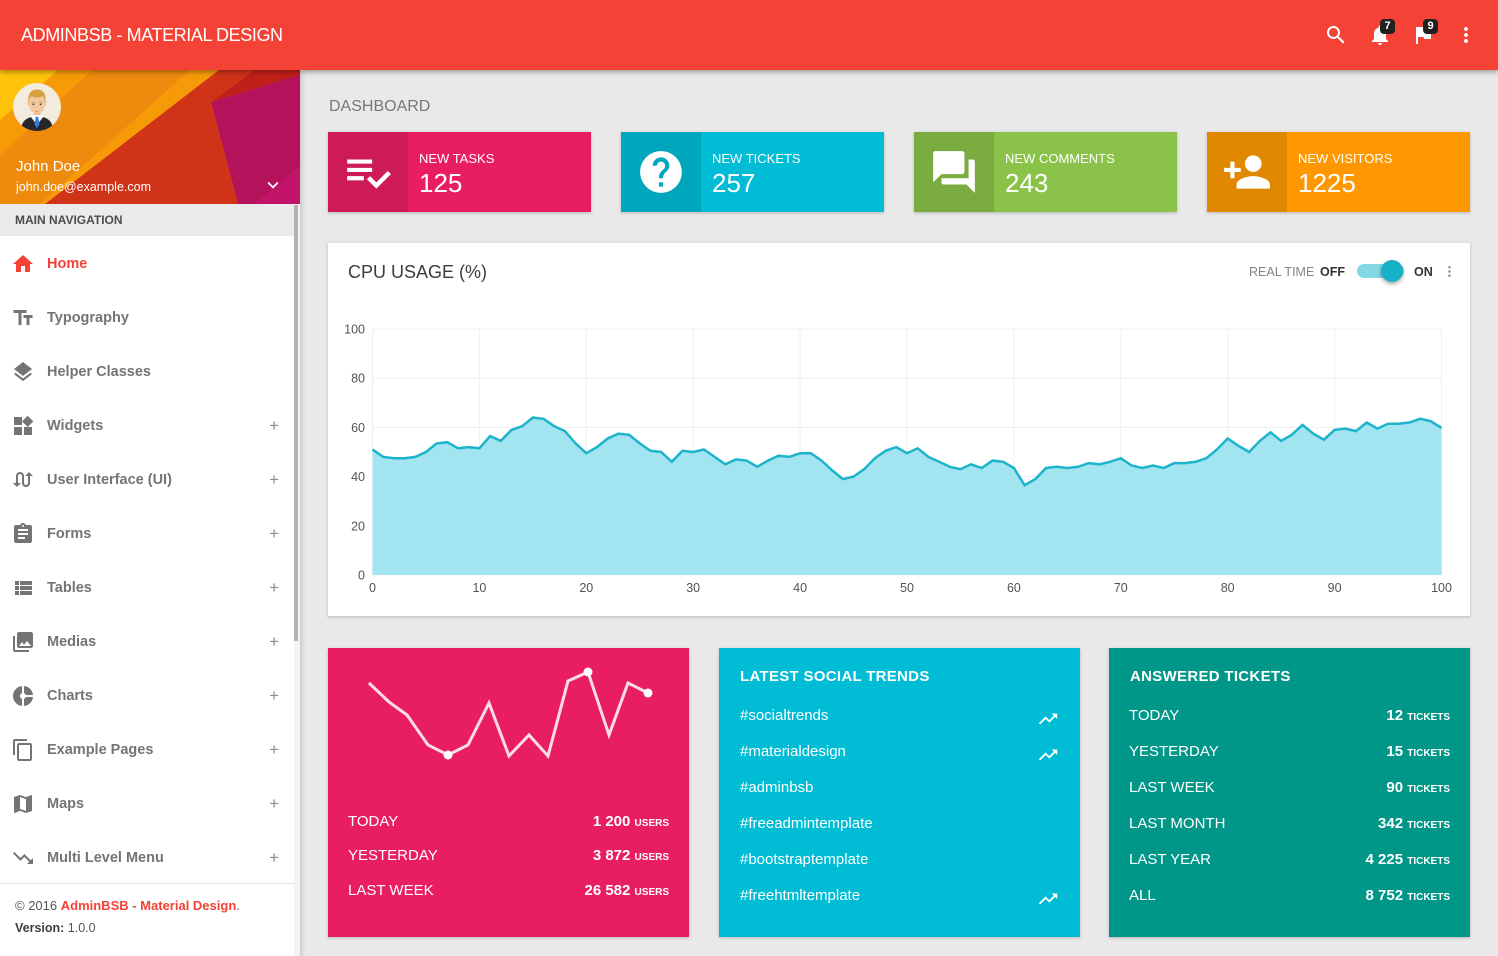 Image resolution: width=1498 pixels, height=956 pixels. I want to click on svg-text: 30, so click(693, 588).